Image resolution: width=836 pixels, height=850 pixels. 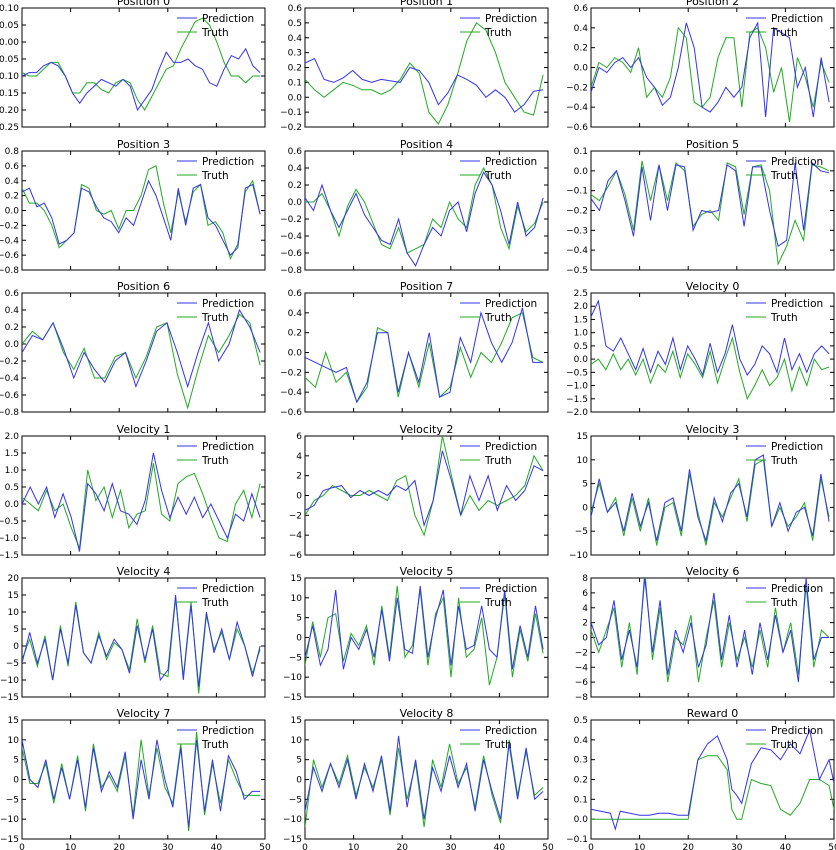 What do you see at coordinates (713, 429) in the screenshot?
I see `subplot-title: Velocity 3` at bounding box center [713, 429].